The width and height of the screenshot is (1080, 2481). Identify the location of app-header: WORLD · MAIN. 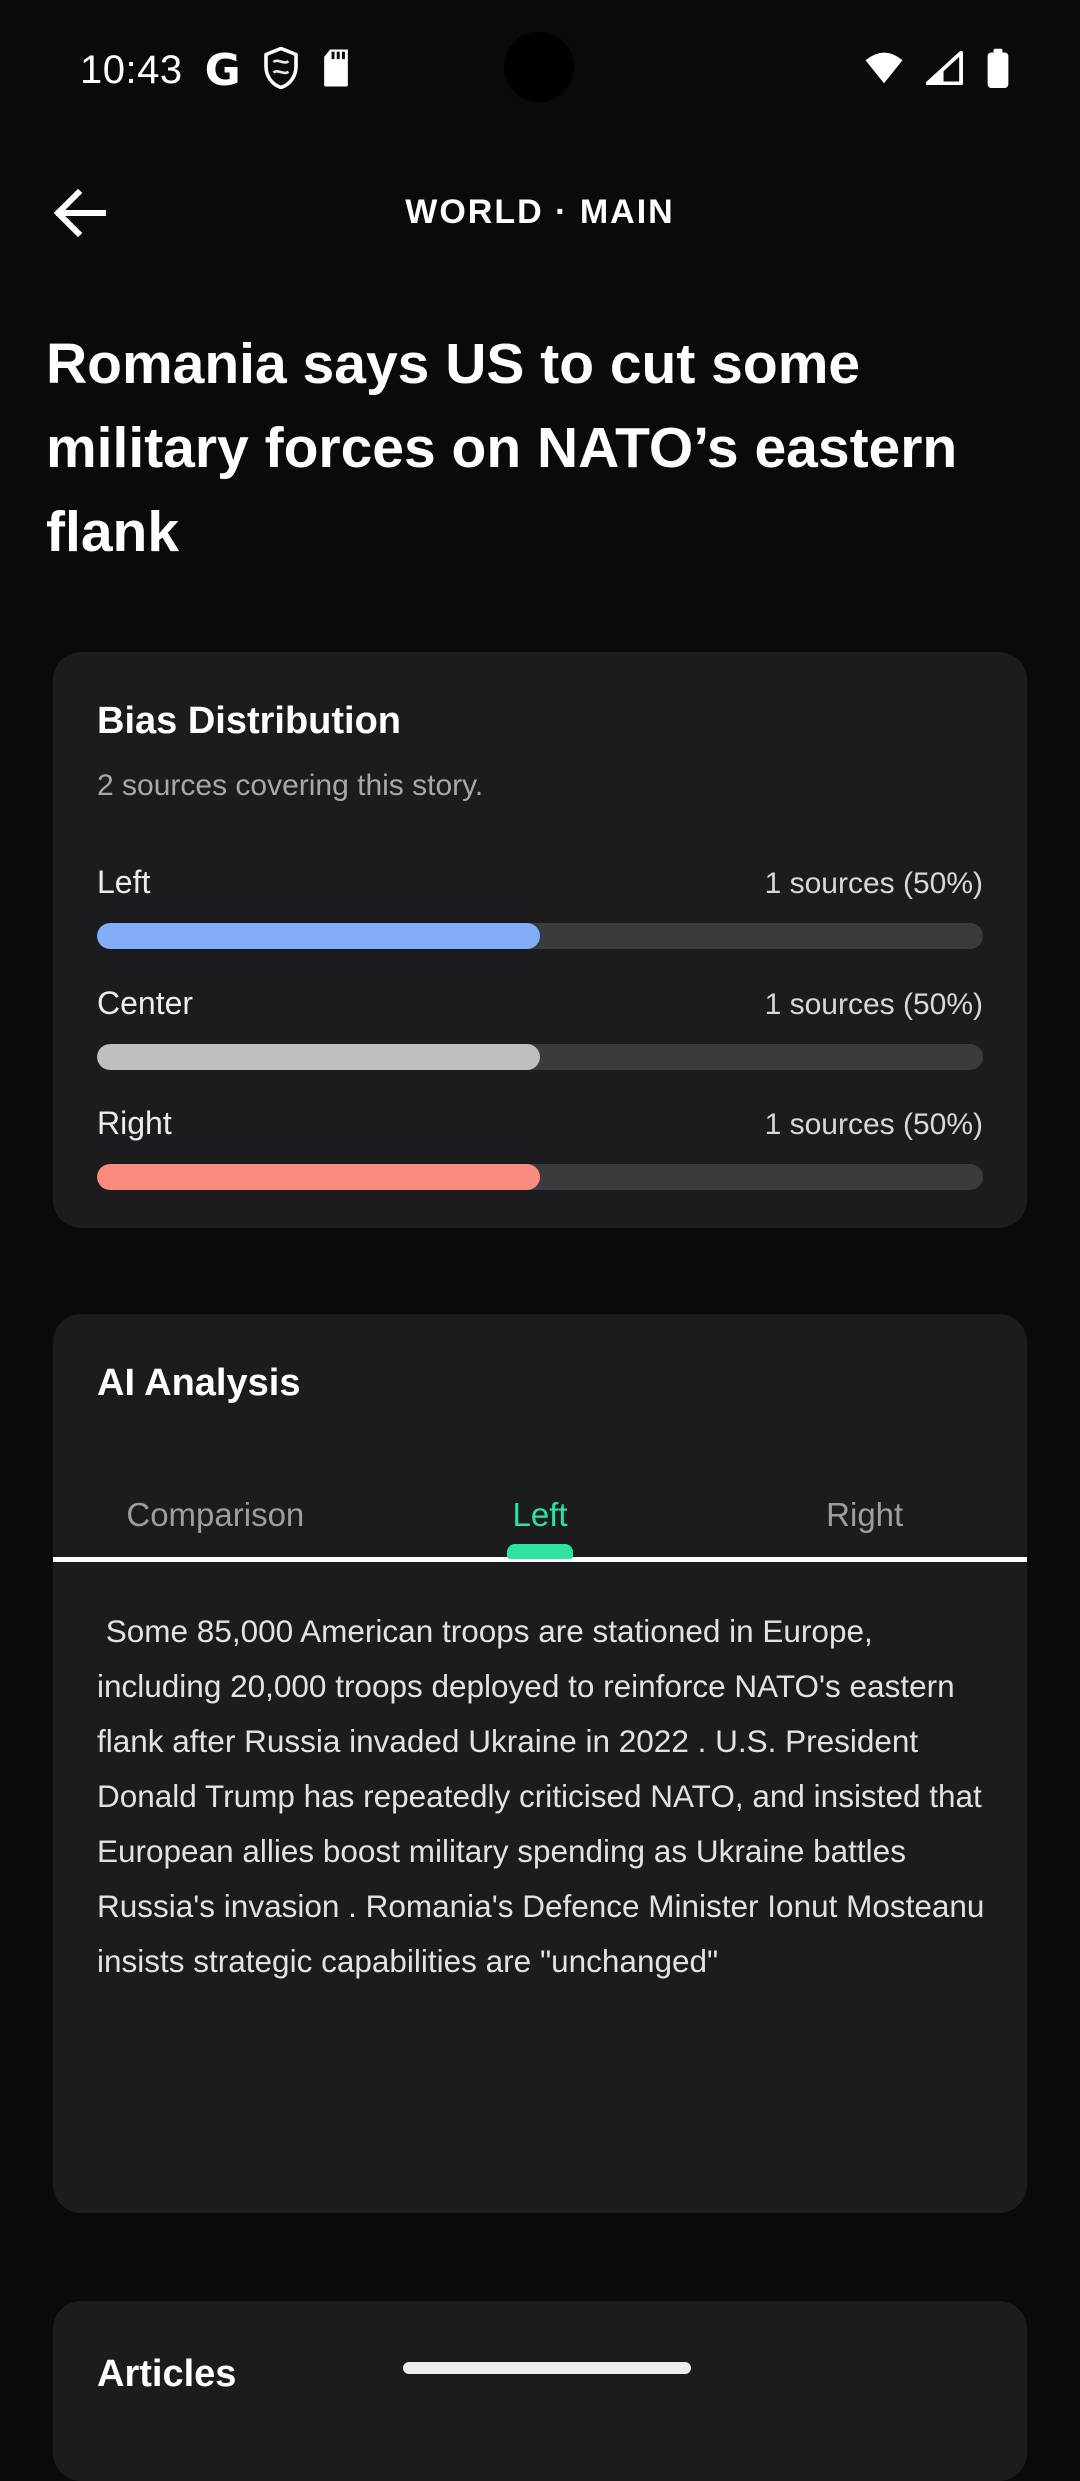
(540, 212).